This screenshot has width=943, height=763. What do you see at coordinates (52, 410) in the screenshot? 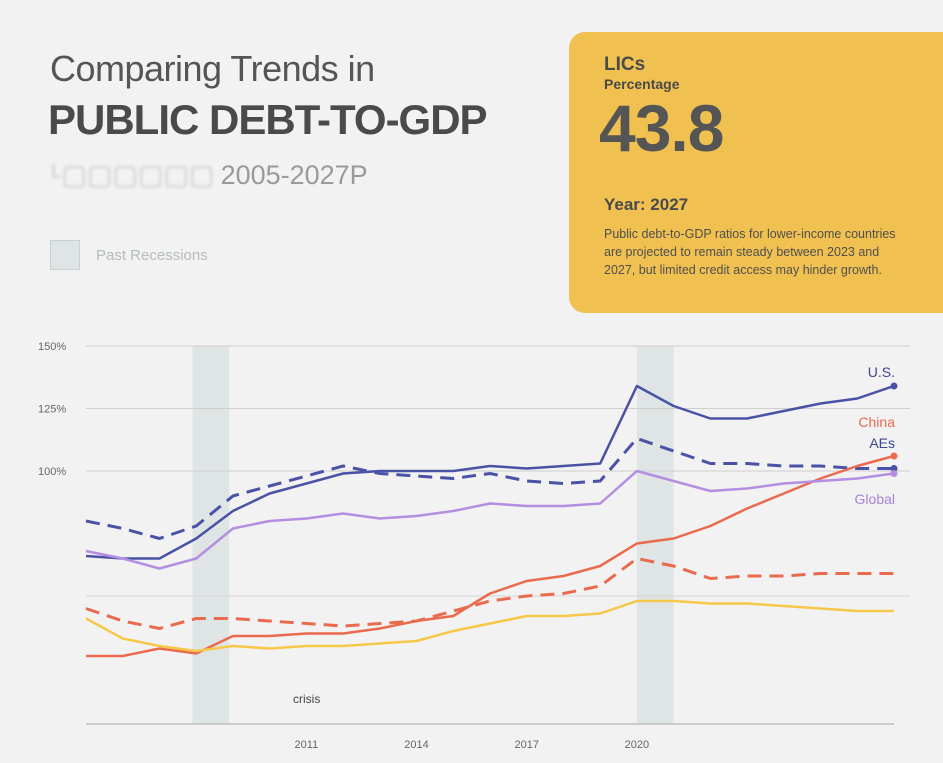
I see `y-tick-label: 125%` at bounding box center [52, 410].